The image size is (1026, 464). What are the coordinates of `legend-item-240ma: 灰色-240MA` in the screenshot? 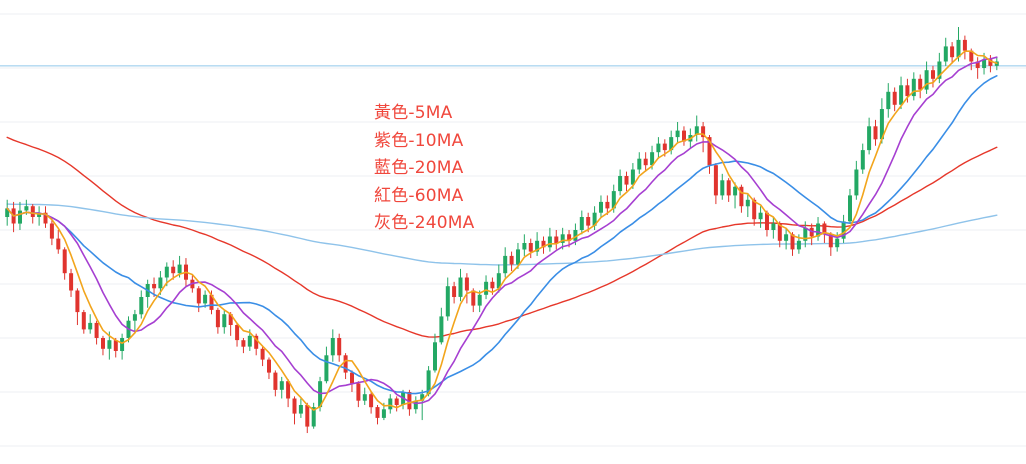 It's located at (424, 223).